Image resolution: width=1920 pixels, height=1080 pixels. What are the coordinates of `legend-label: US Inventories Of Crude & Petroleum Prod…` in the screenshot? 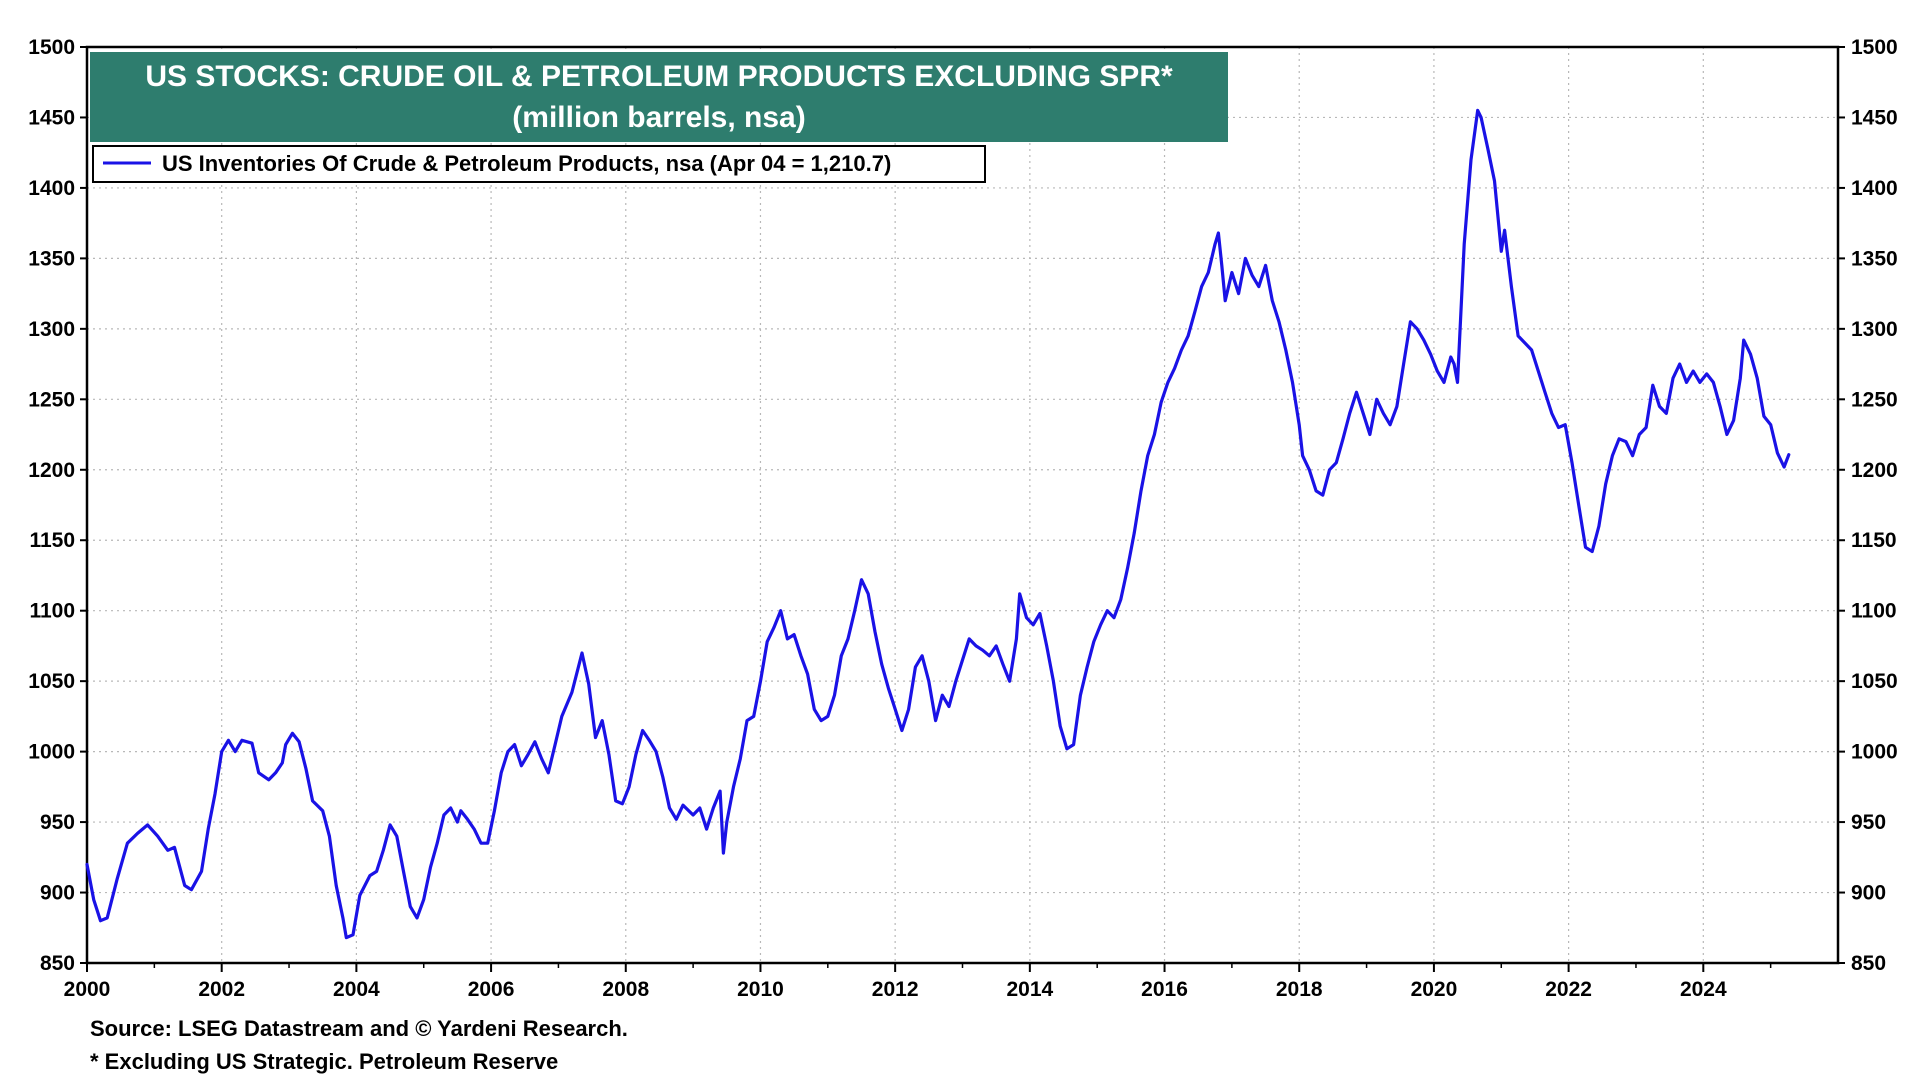 It's located at (526, 163).